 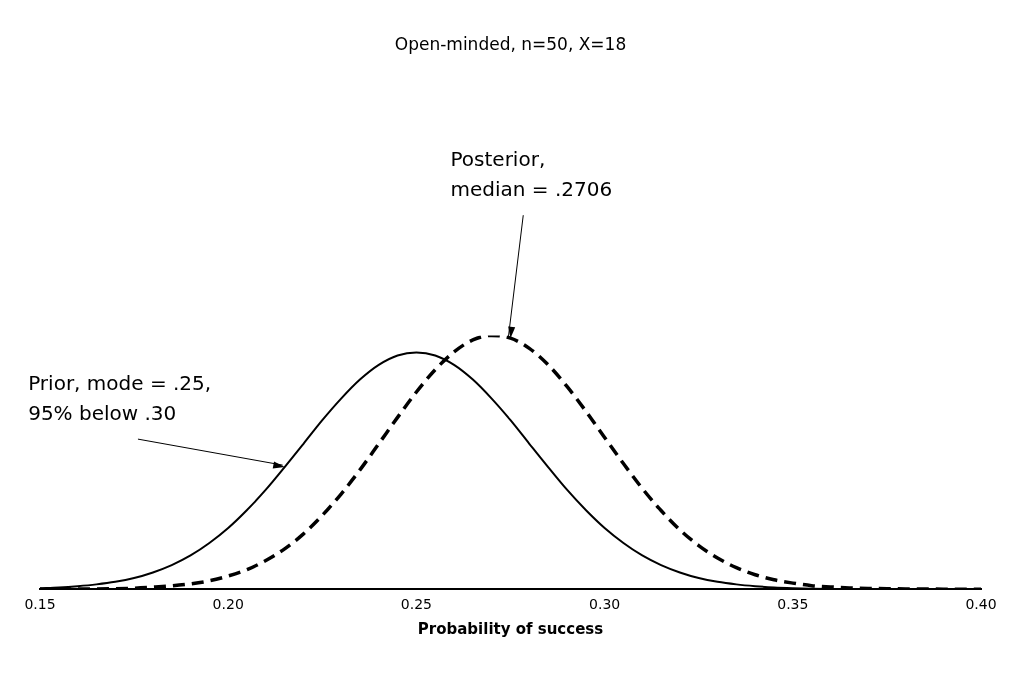 I want to click on x-tick-label: 0.30, so click(x=605, y=604).